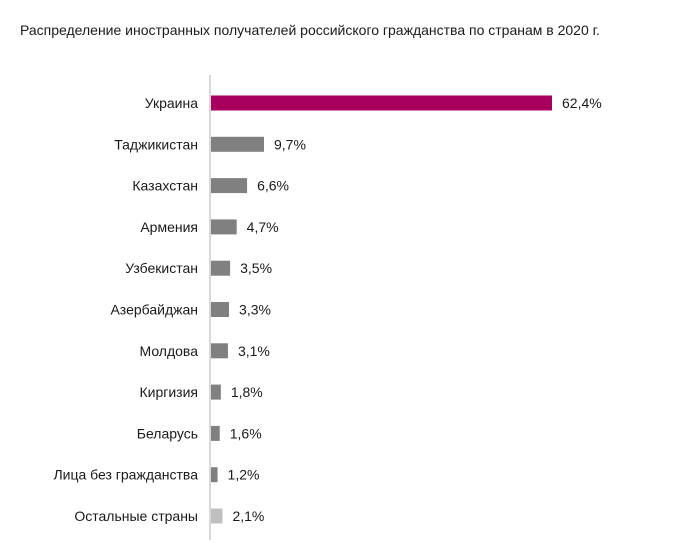 The width and height of the screenshot is (674, 555). What do you see at coordinates (156, 144) in the screenshot?
I see `category-label: Таджикистан` at bounding box center [156, 144].